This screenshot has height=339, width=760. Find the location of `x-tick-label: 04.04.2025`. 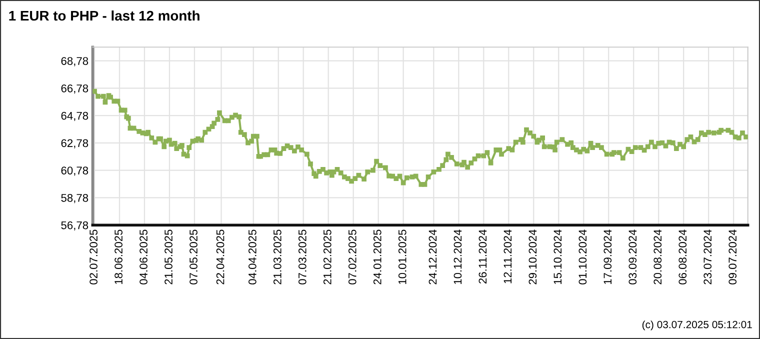

x-tick-label: 04.04.2025 is located at coordinates (252, 257).